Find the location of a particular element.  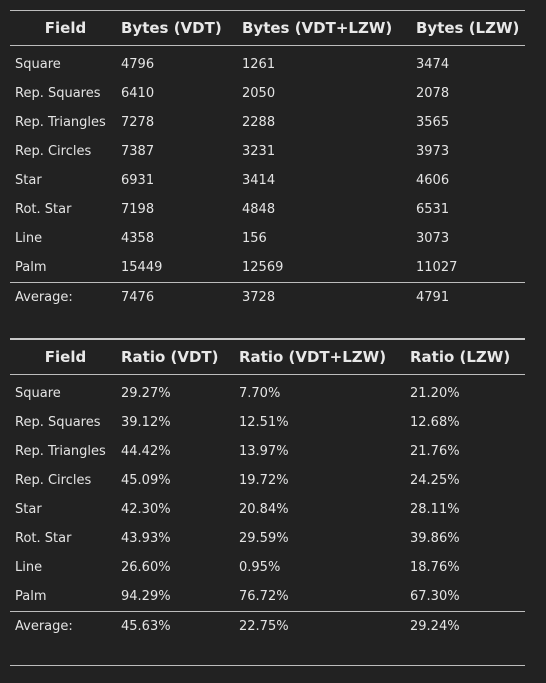

ratio-cell-lzw: 18.76% is located at coordinates (435, 567).